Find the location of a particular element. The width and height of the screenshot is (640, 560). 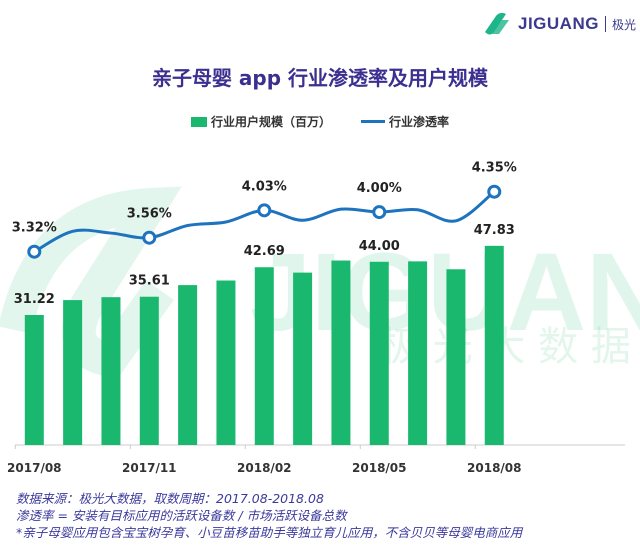

line-data-label: 3.56% is located at coordinates (149, 214).